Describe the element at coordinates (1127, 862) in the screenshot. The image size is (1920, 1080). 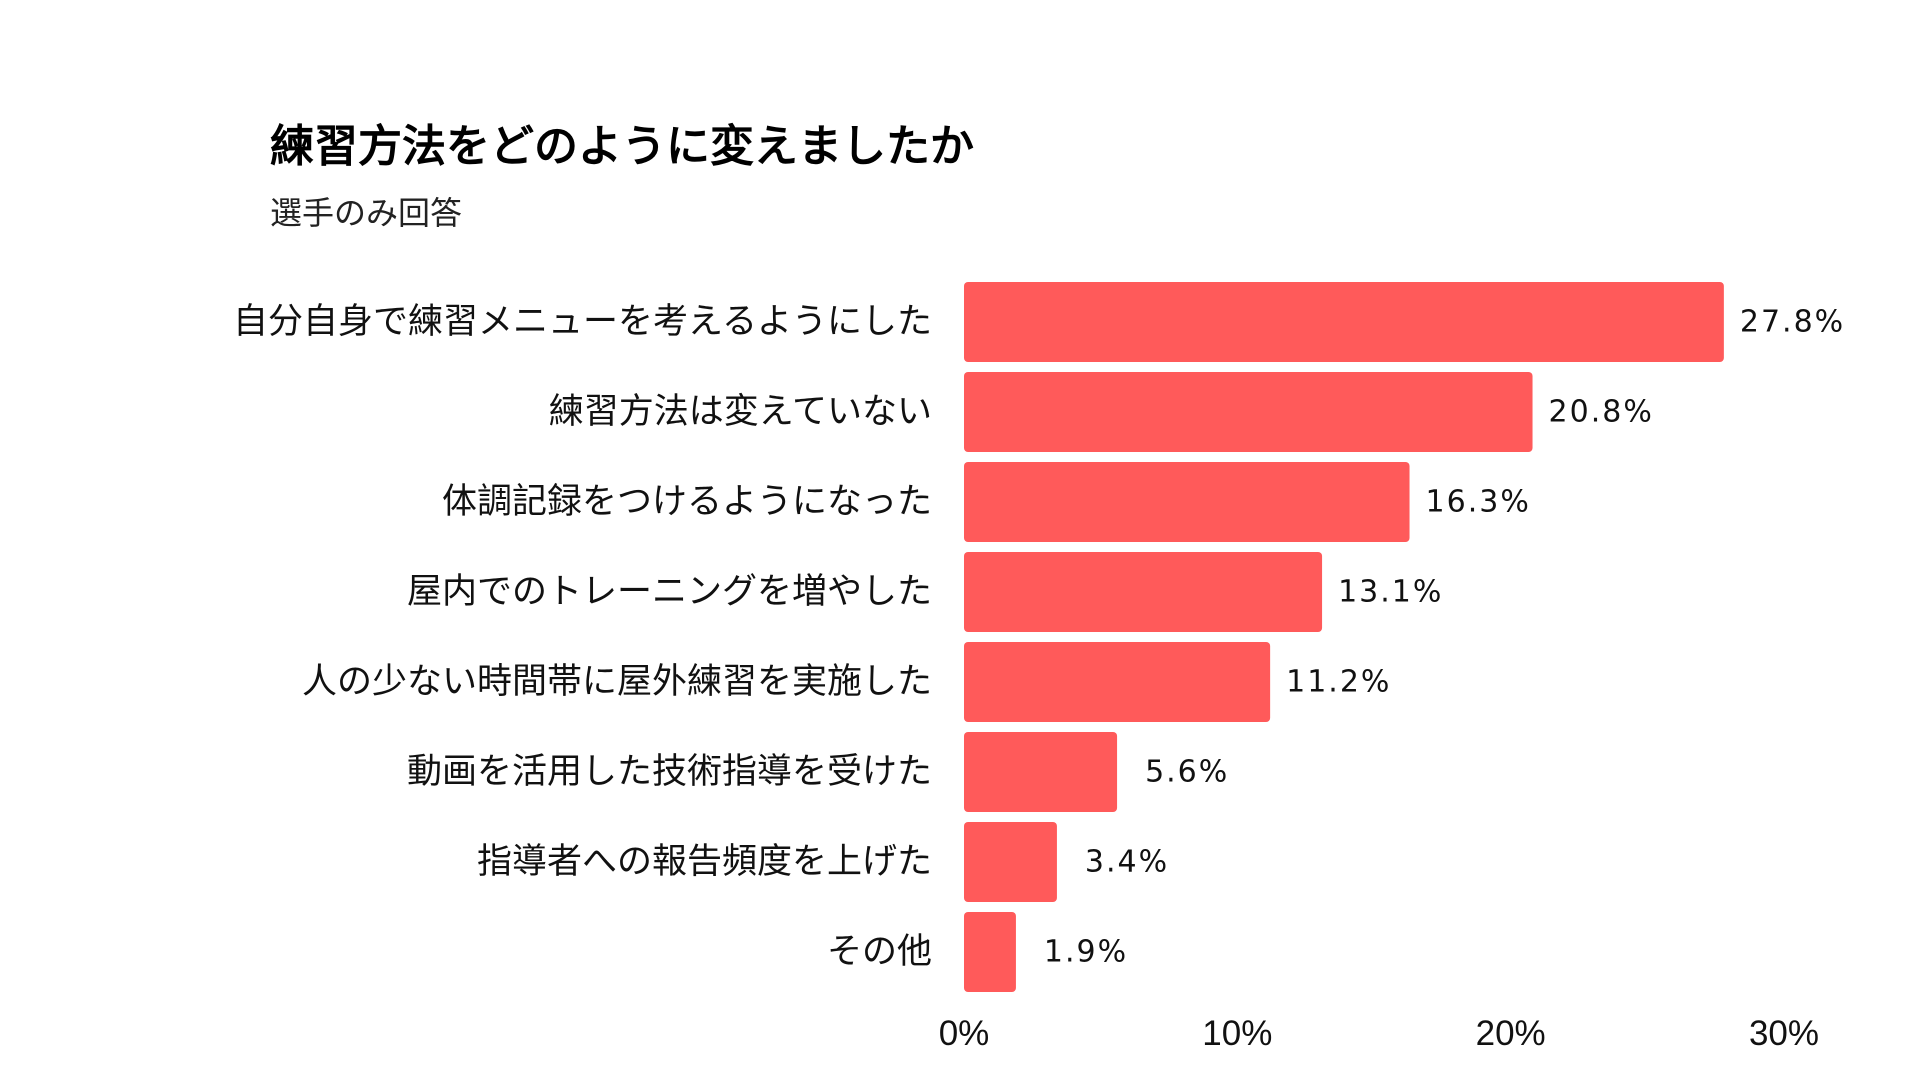
I see `value-label-7: 3.4%` at that location.